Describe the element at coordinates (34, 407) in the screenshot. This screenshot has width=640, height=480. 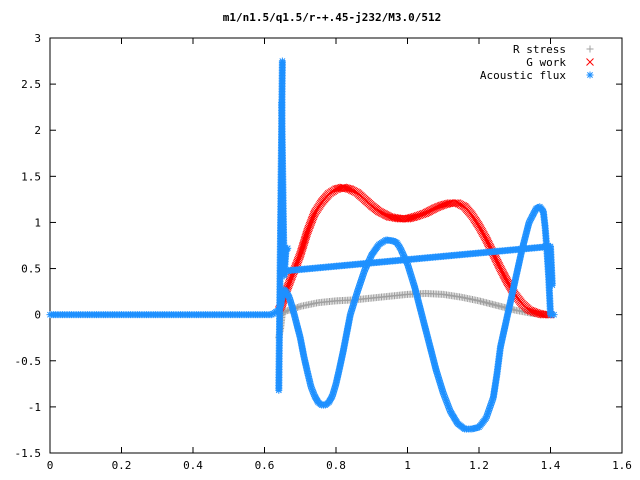
I see `y-tick-label: -1` at that location.